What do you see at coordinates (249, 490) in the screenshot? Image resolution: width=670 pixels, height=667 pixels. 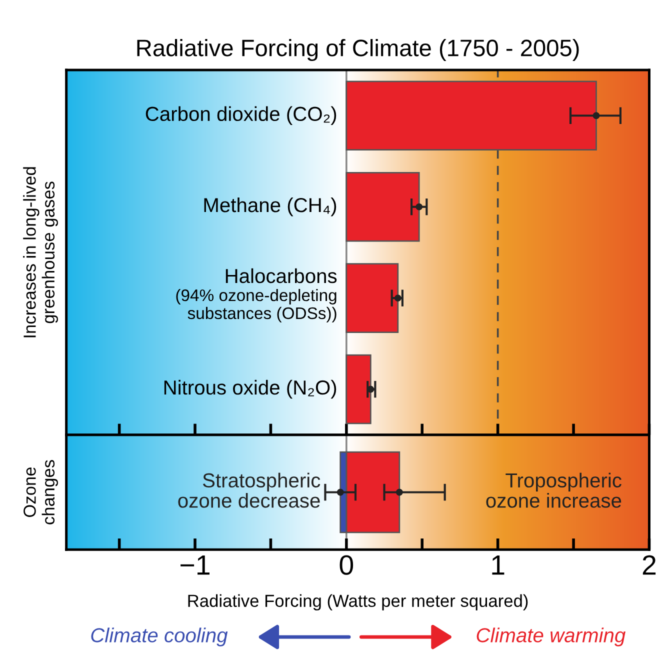 I see `annotation: Stratospheric ozone decrease` at bounding box center [249, 490].